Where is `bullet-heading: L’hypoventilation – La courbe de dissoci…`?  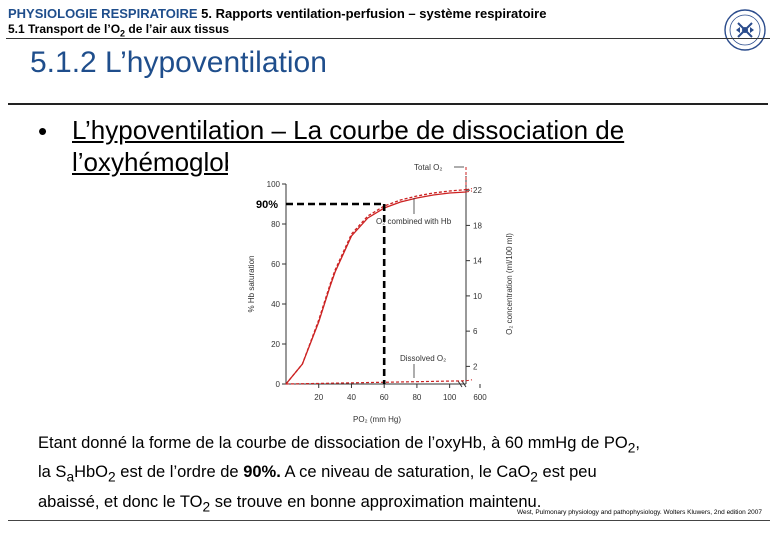 bullet-heading: L’hypoventilation – La courbe de dissoci… is located at coordinates (348, 146).